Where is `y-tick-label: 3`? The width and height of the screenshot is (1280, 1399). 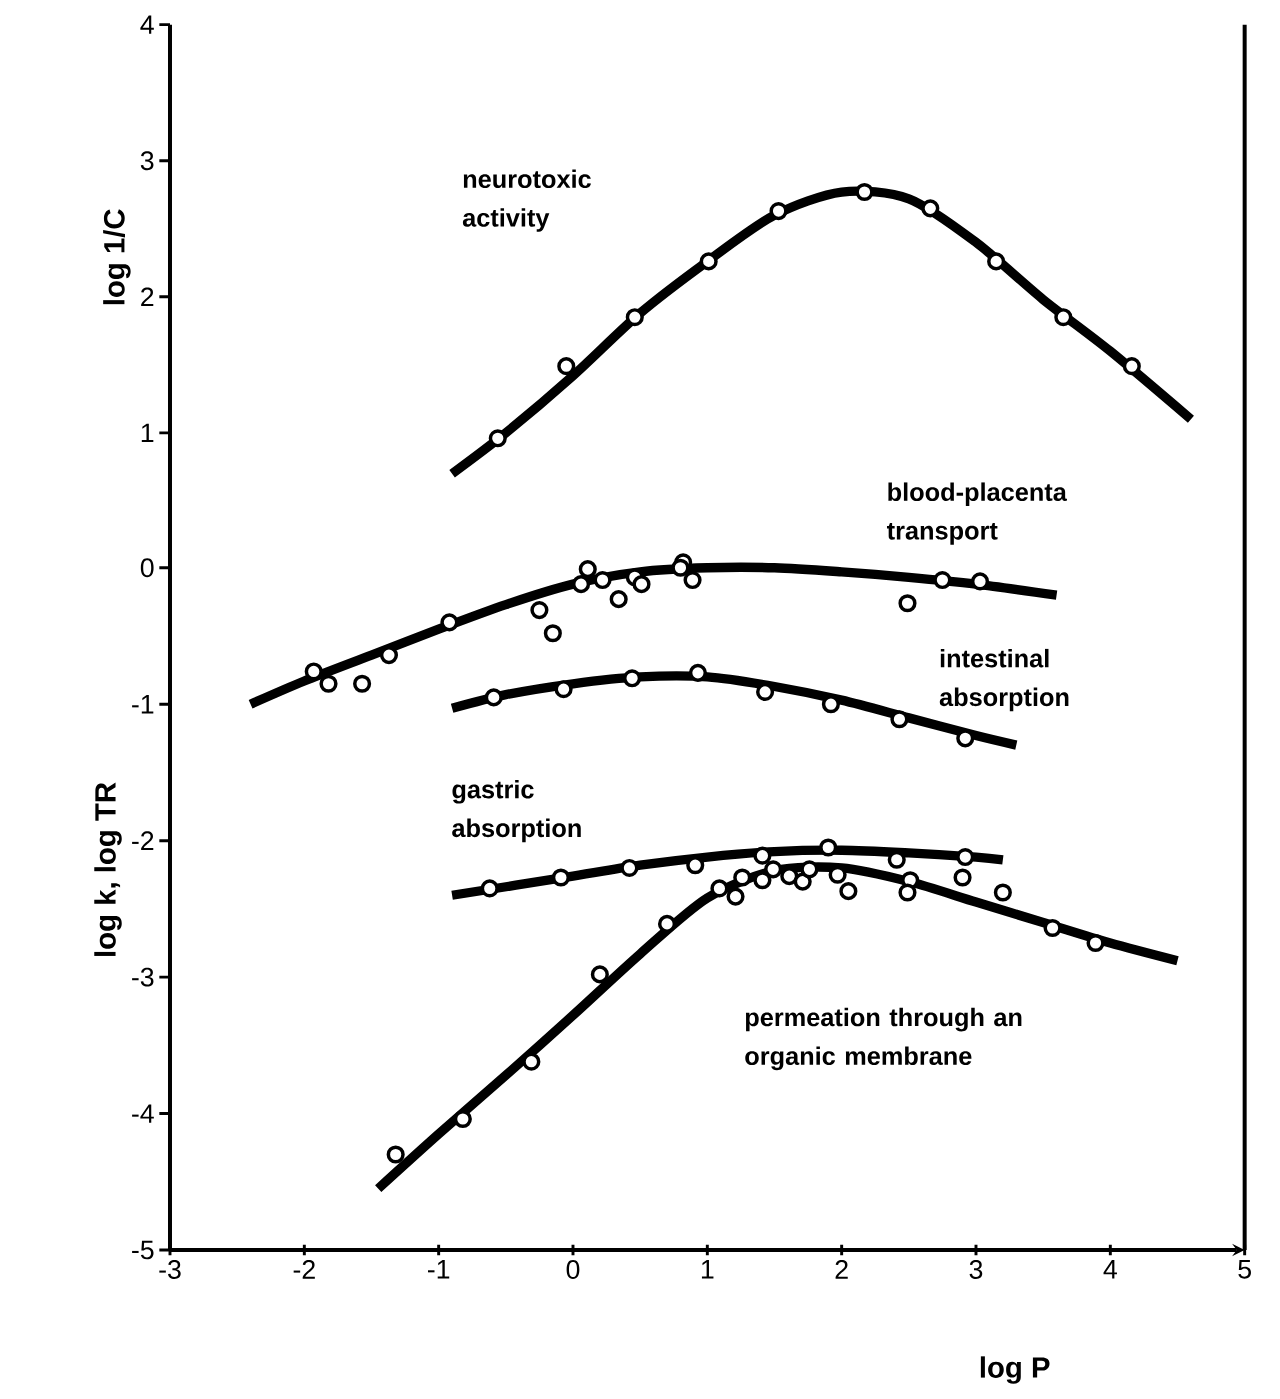 y-tick-label: 3 is located at coordinates (147, 161).